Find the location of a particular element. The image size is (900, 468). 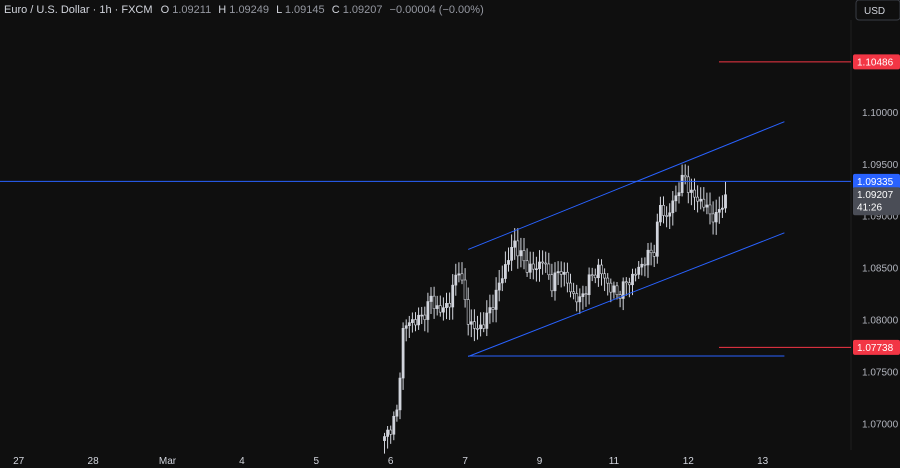

open-label: O is located at coordinates (165, 10).